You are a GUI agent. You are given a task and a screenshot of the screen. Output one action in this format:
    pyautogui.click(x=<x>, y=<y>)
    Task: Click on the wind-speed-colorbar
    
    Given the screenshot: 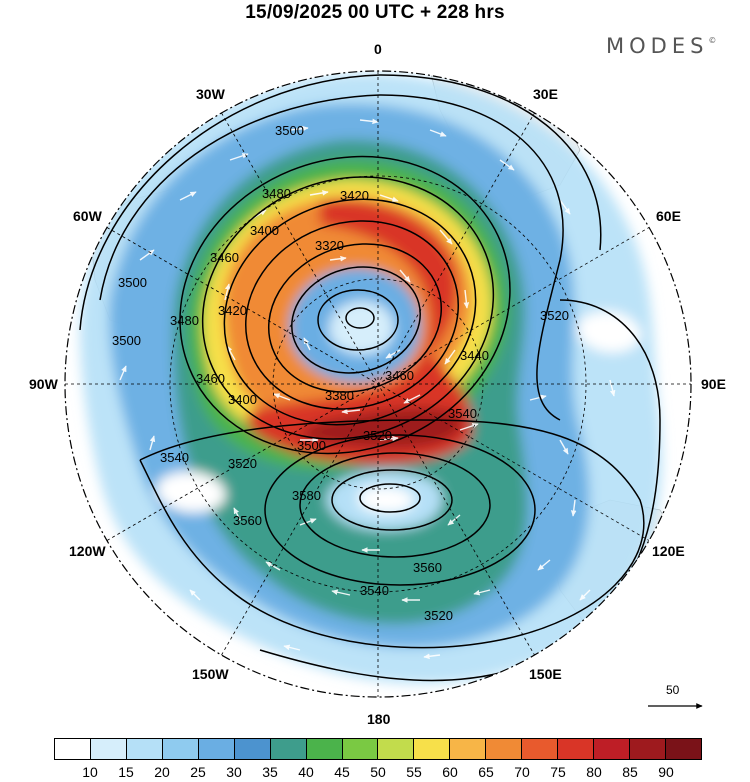 What is the action you would take?
    pyautogui.click(x=378, y=749)
    